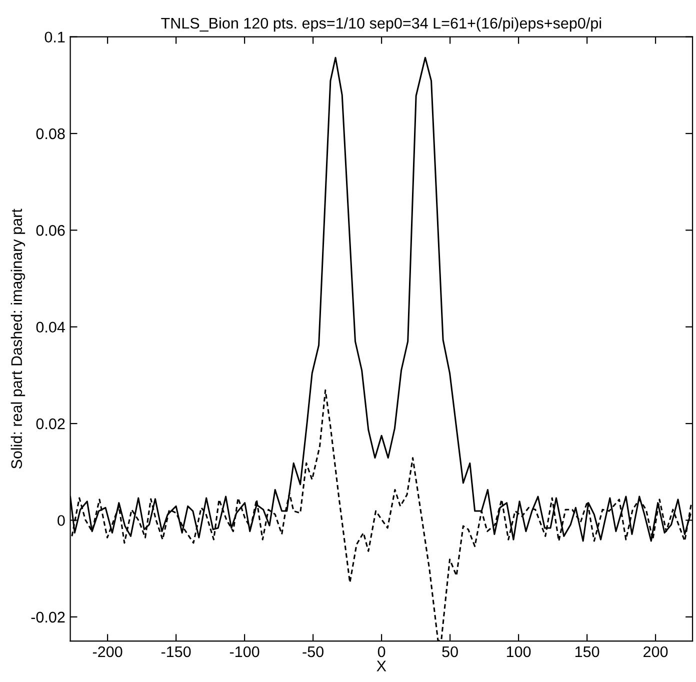 Image resolution: width=696 pixels, height=682 pixels. I want to click on x-axis-title: X, so click(381, 666).